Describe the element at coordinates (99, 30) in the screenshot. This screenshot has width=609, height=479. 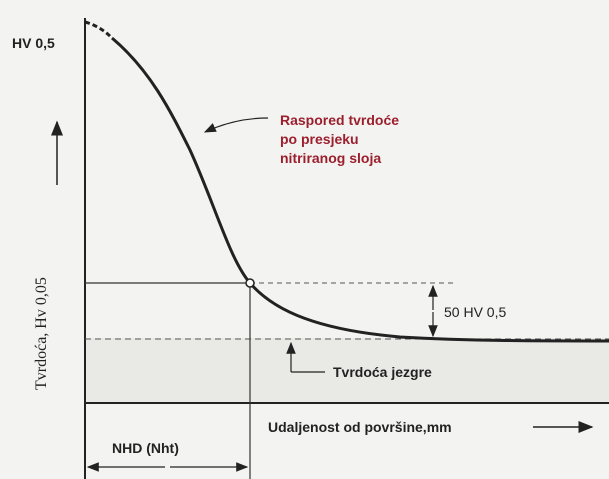
I see `curve-start` at that location.